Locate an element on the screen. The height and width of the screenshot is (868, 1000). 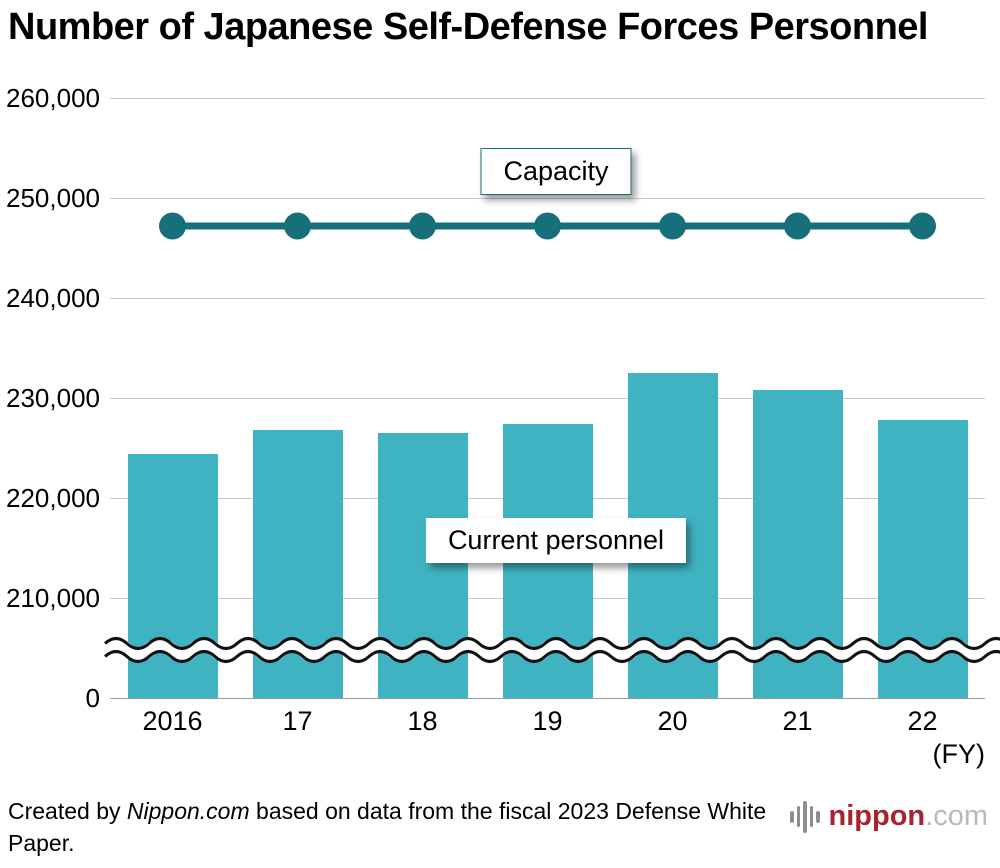
fy-axis-unit: (FY) is located at coordinates (958, 754).